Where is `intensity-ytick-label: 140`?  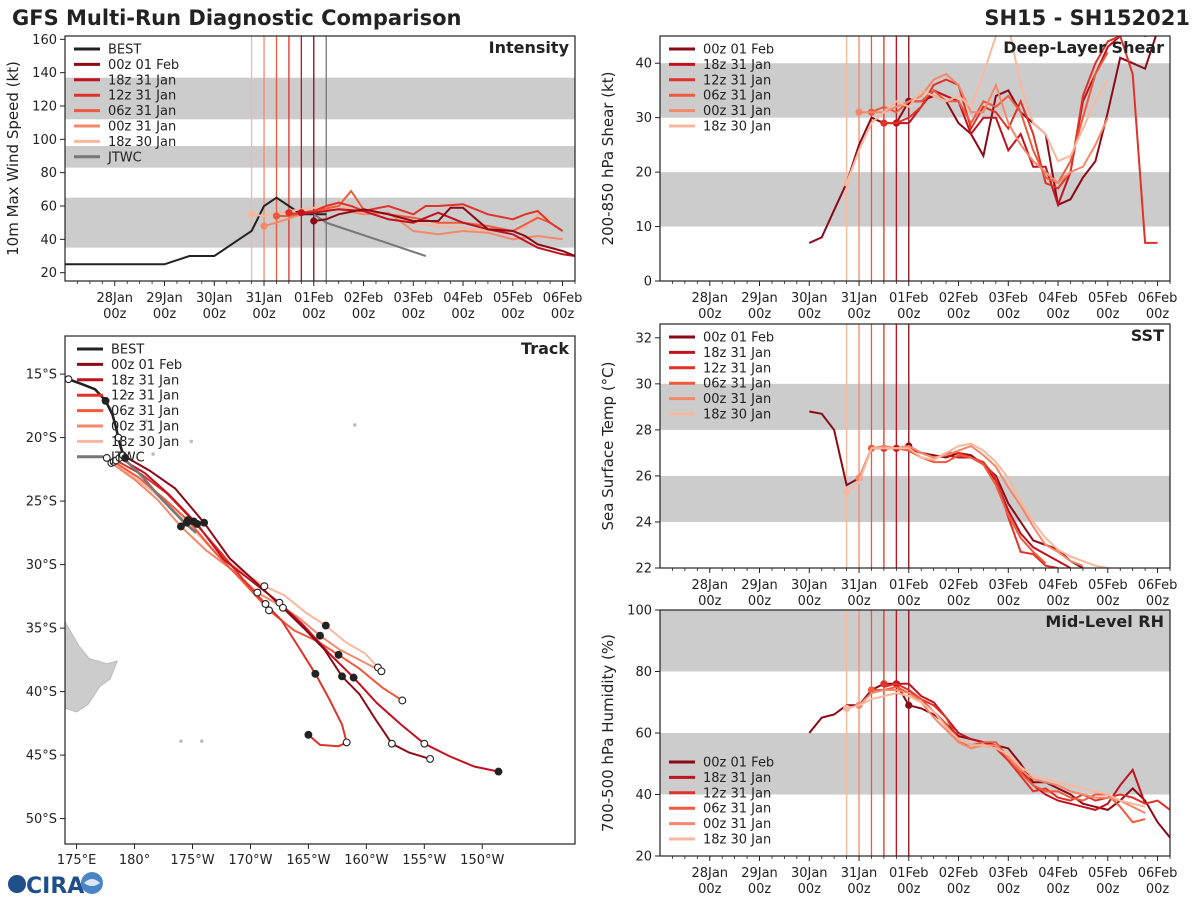 intensity-ytick-label: 140 is located at coordinates (44, 73).